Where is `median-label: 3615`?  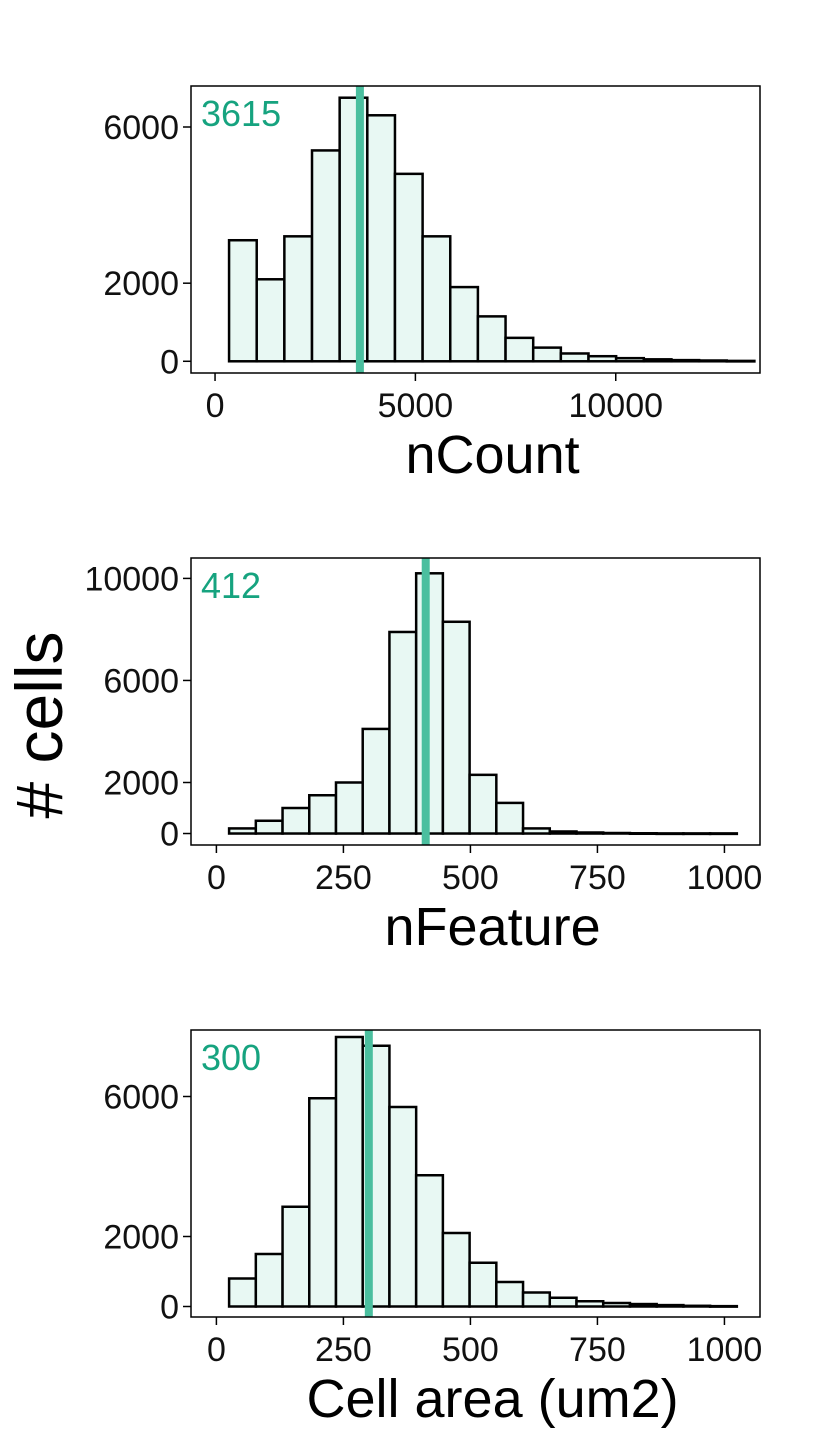
median-label: 3615 is located at coordinates (241, 113).